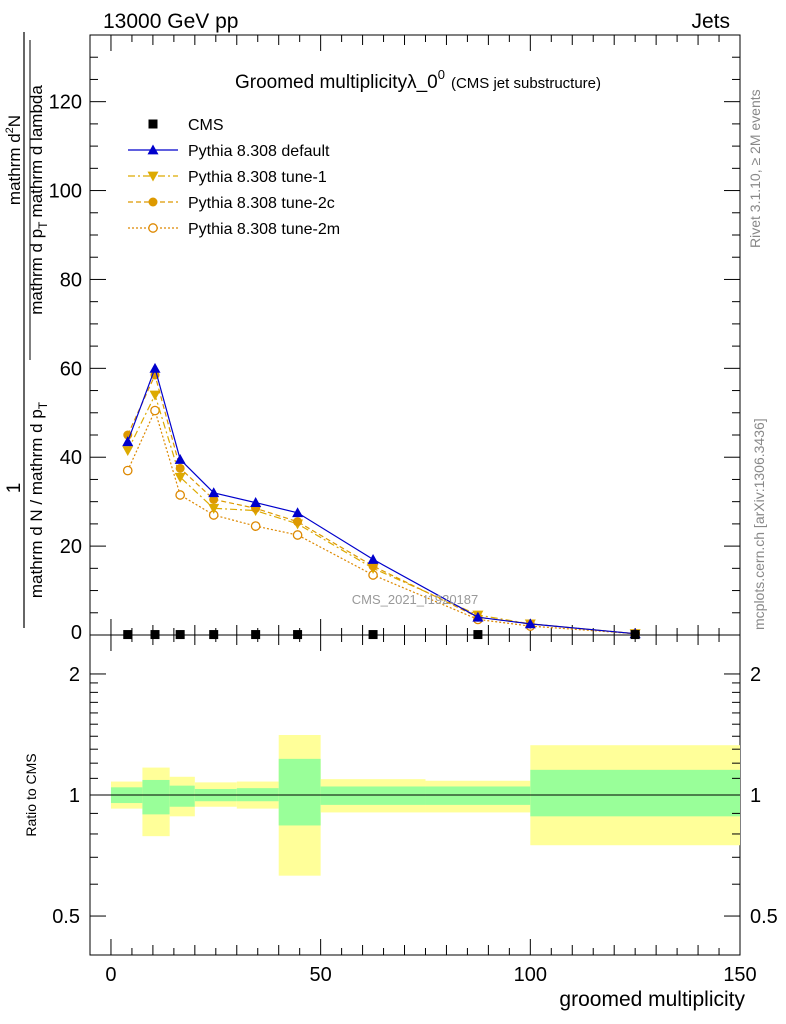 Image resolution: width=786 pixels, height=1024 pixels. I want to click on ratio-y-tick-label: 1, so click(74, 796).